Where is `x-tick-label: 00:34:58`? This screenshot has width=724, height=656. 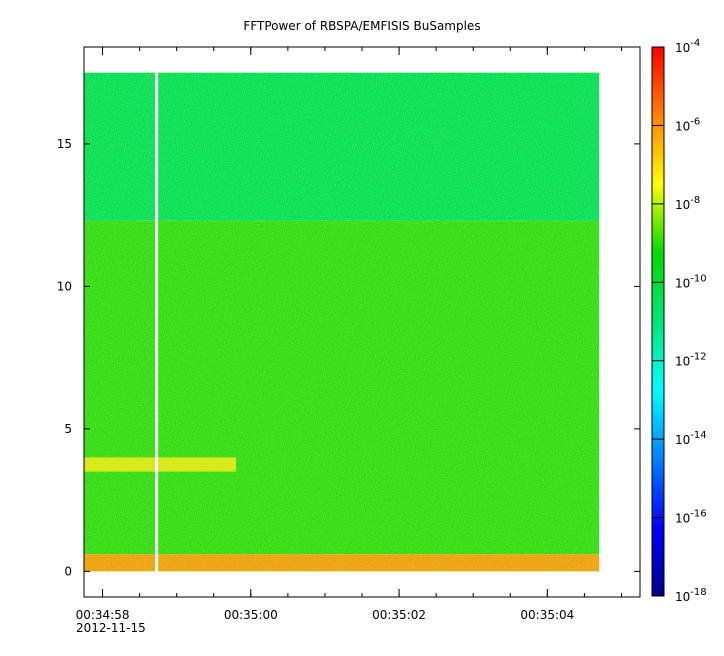 x-tick-label: 00:34:58 is located at coordinates (103, 615).